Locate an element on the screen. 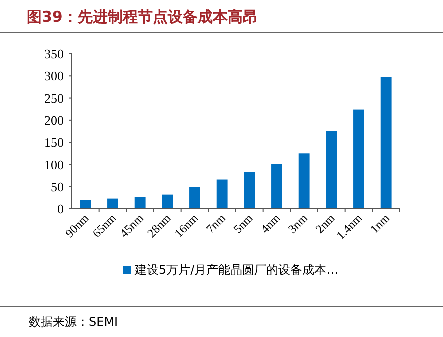 The width and height of the screenshot is (443, 337). x-tick-label: 2nm is located at coordinates (325, 223).